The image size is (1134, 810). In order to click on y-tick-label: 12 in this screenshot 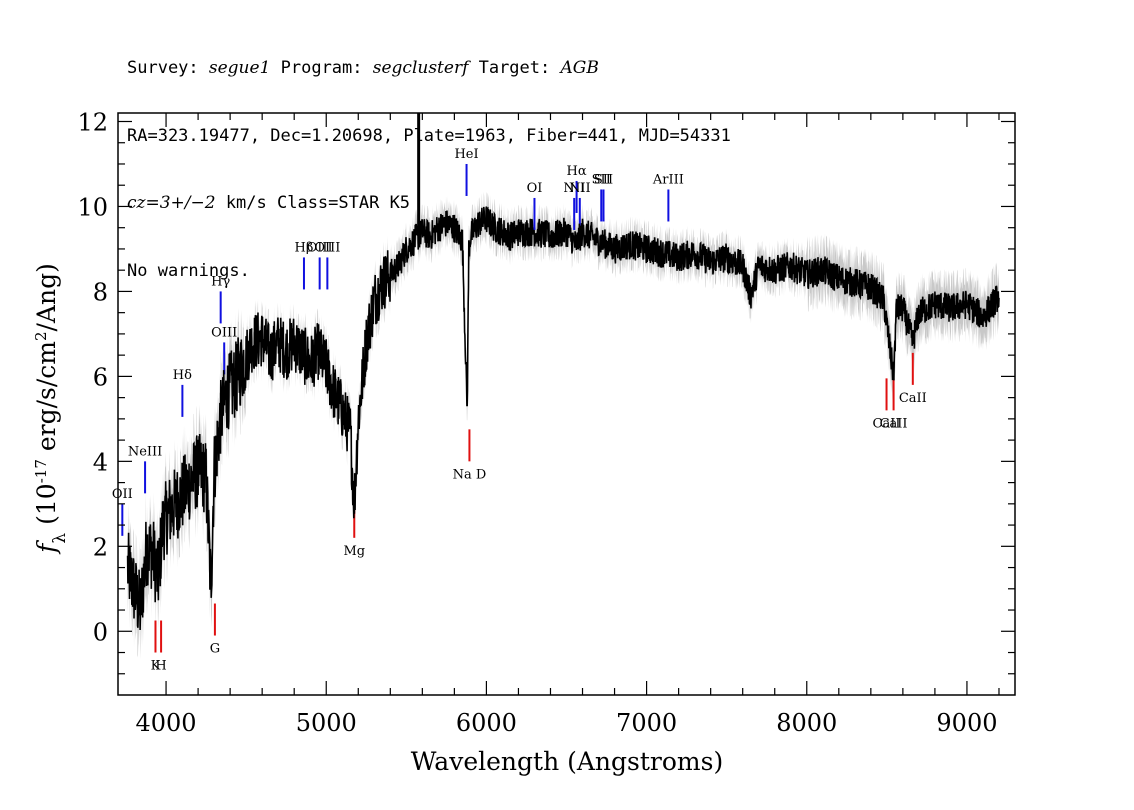, I will do `click(92, 122)`.